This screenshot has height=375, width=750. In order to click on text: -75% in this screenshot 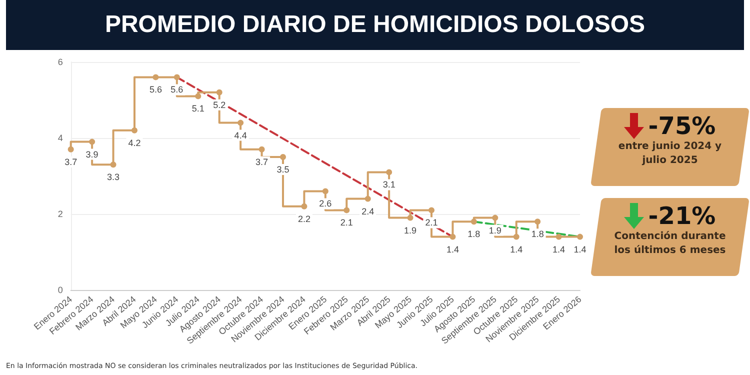, I will do `click(682, 126)`.